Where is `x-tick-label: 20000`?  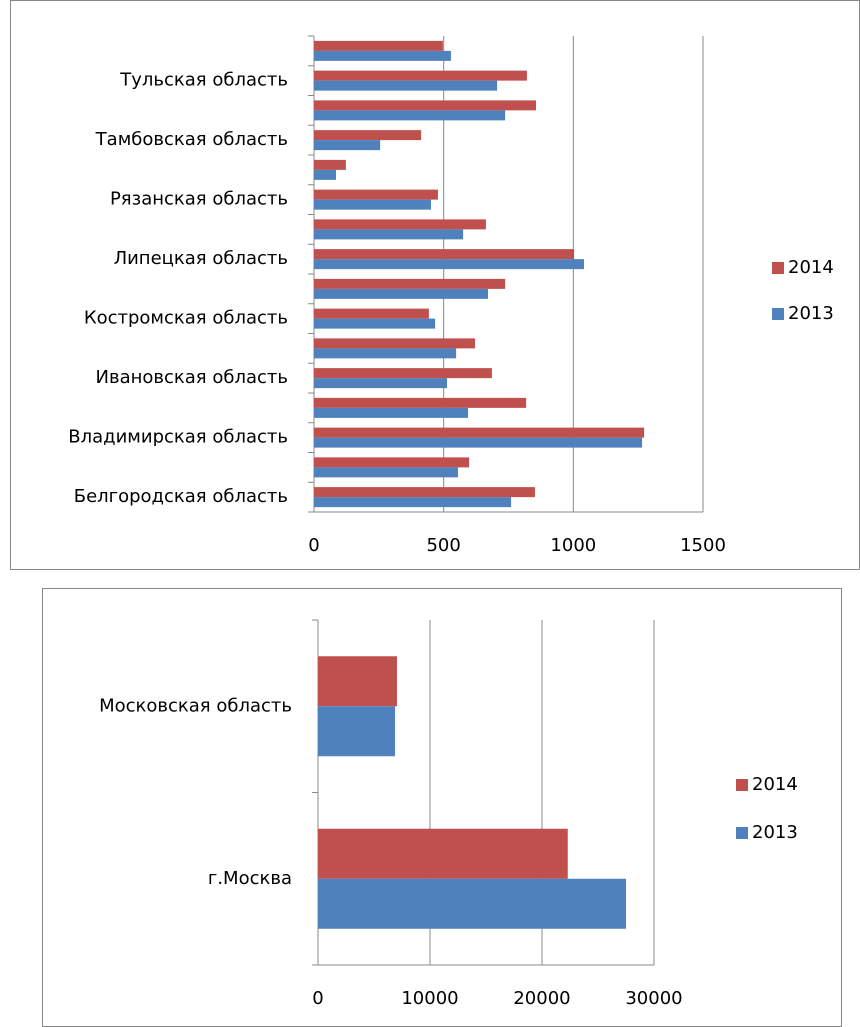 x-tick-label: 20000 is located at coordinates (541, 998).